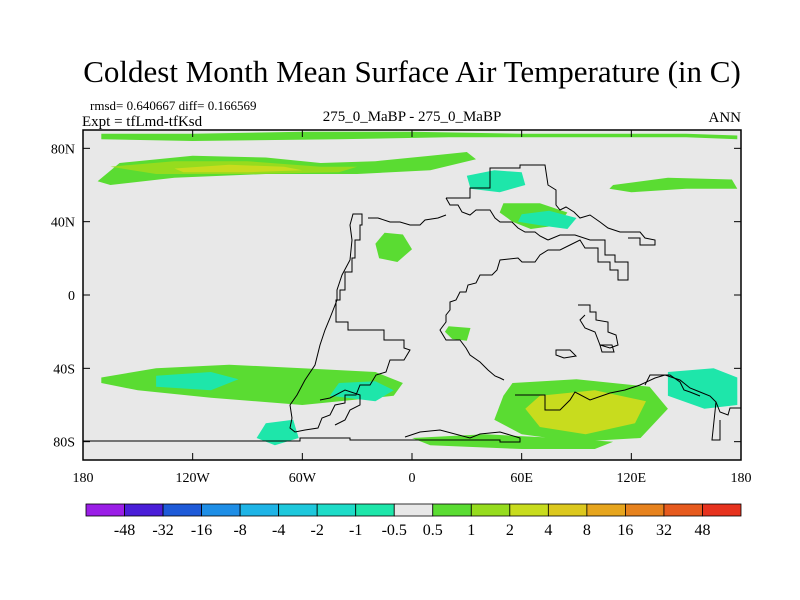 Image resolution: width=800 pixels, height=600 pixels. Describe the element at coordinates (302, 436) in the screenshot. I see `coastline-antarctica` at that location.